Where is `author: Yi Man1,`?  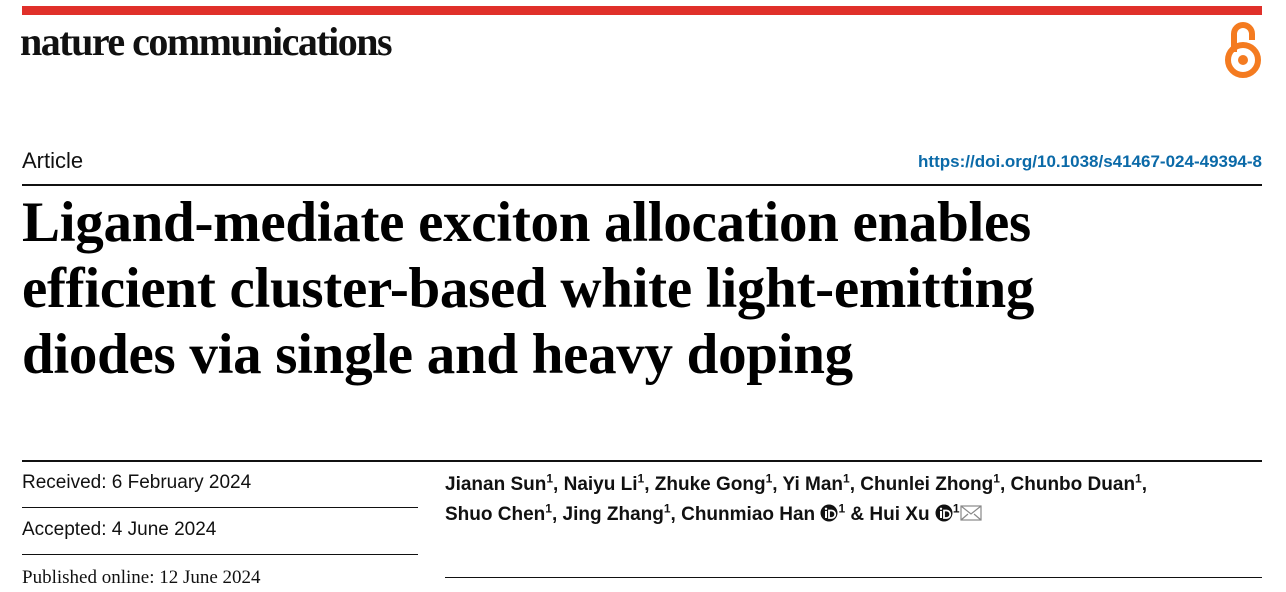
author: Yi Man1, is located at coordinates (821, 483).